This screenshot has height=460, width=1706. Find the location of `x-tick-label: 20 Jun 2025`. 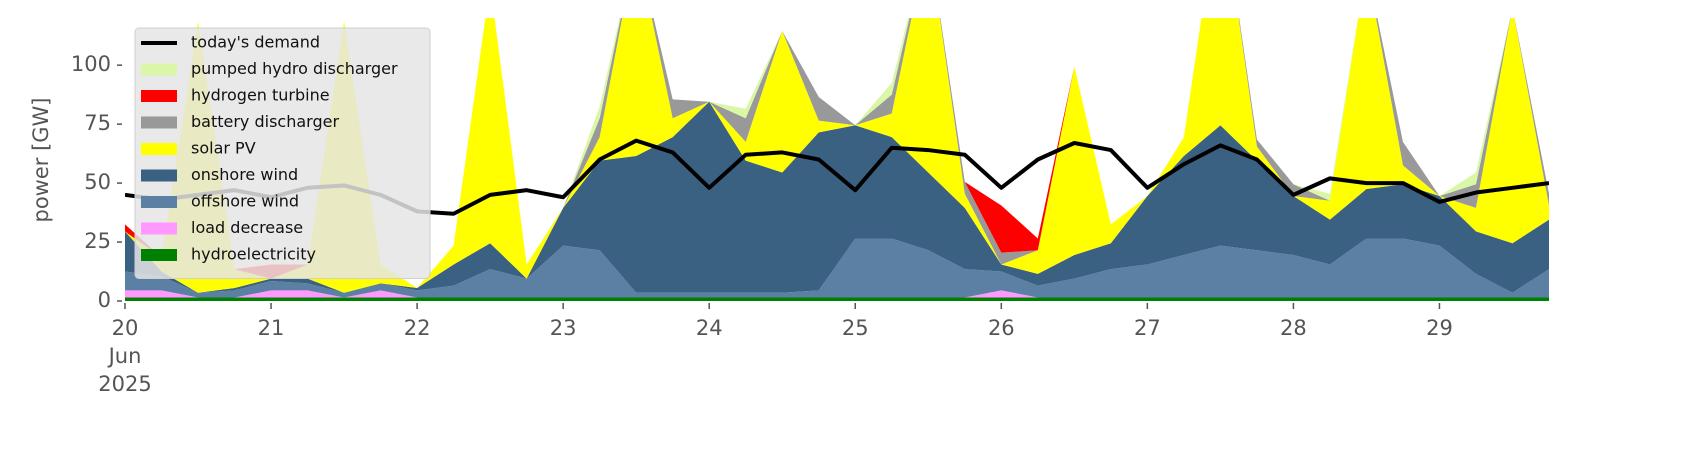

x-tick-label: 20 Jun 2025 is located at coordinates (124, 356).